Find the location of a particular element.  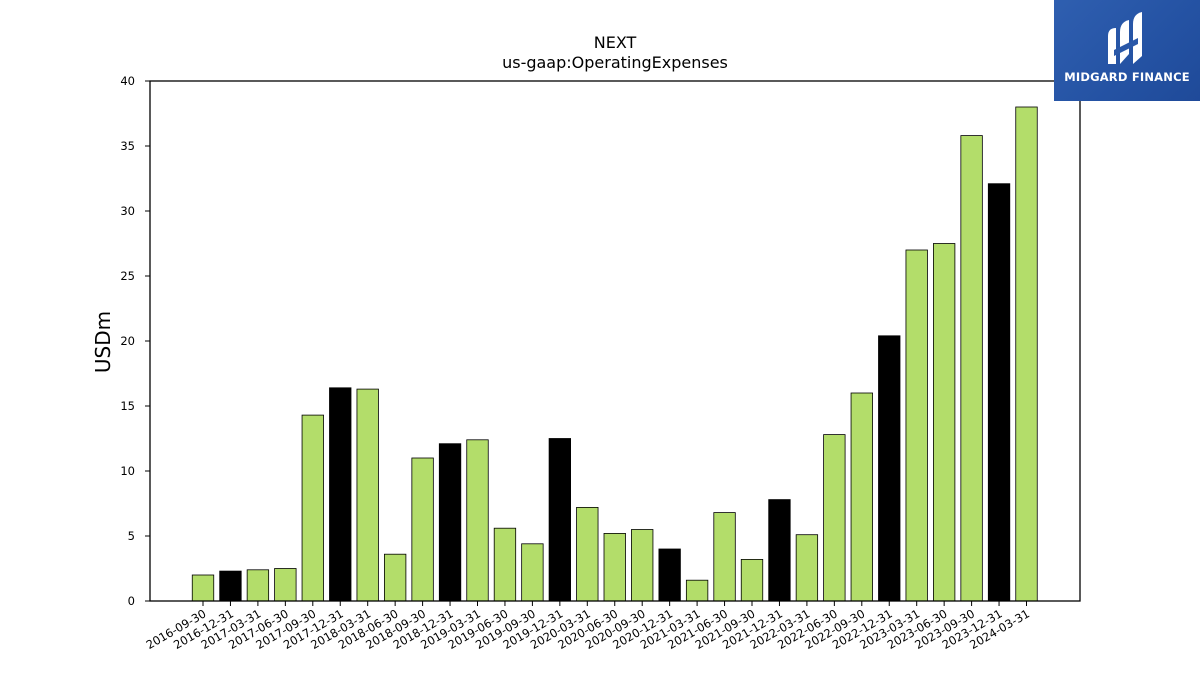

midgard-finance-logo: MIDGARD FINANCE is located at coordinates (1127, 50).